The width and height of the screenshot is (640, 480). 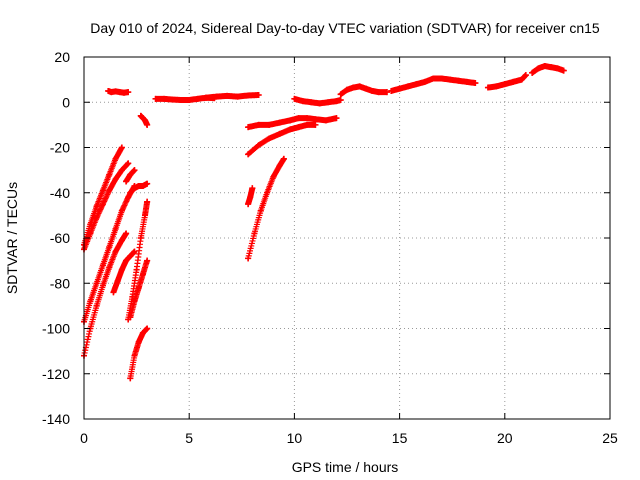 What do you see at coordinates (189, 438) in the screenshot?
I see `x-tick-label: 5` at bounding box center [189, 438].